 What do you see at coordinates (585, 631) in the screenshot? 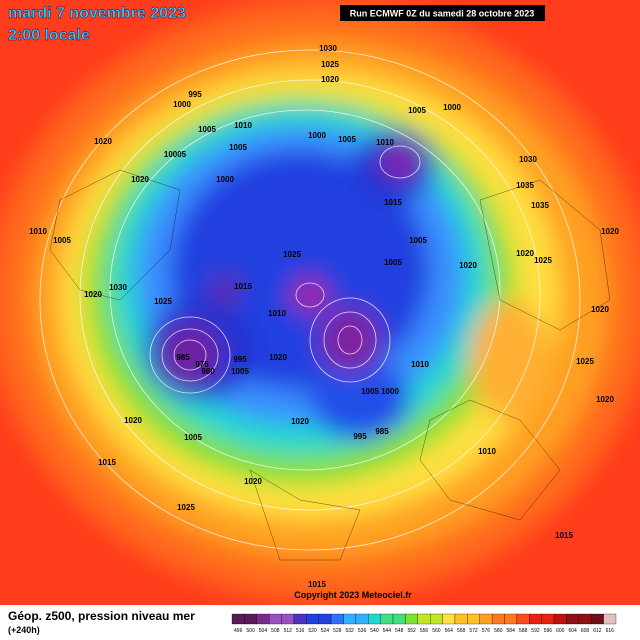
I see `scale-label: 608` at bounding box center [585, 631].